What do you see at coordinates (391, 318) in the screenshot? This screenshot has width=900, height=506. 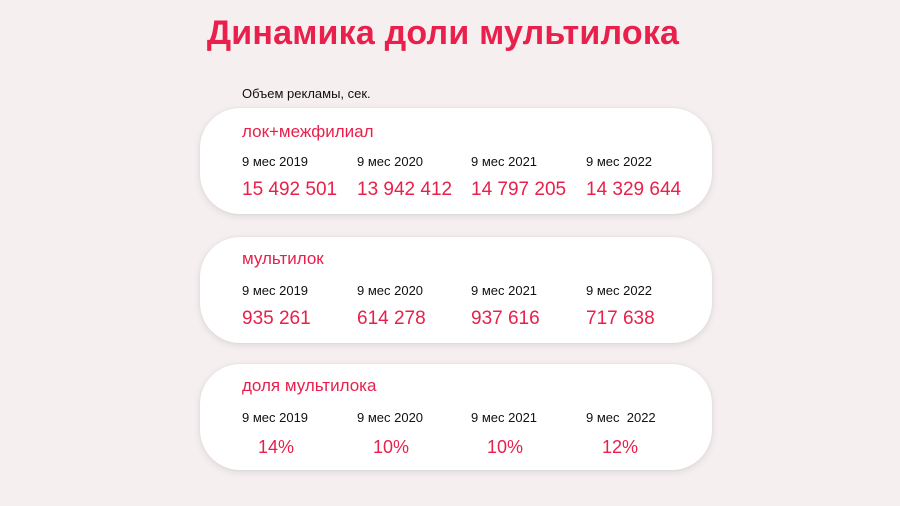 I see `period-value: 614 278` at bounding box center [391, 318].